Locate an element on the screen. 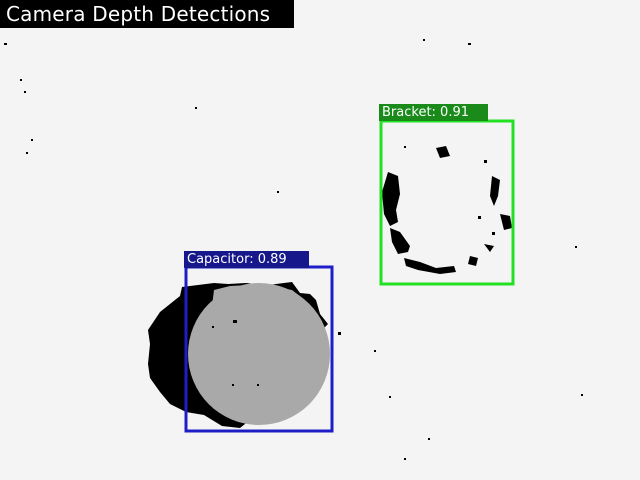  capacitor-detection-label: Capacitor: 0.89 is located at coordinates (246, 259).